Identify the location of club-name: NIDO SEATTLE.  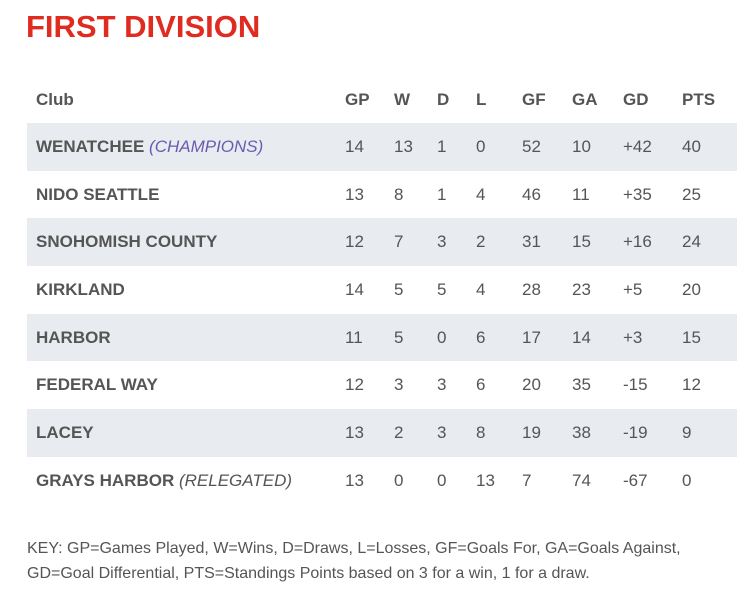
(98, 194).